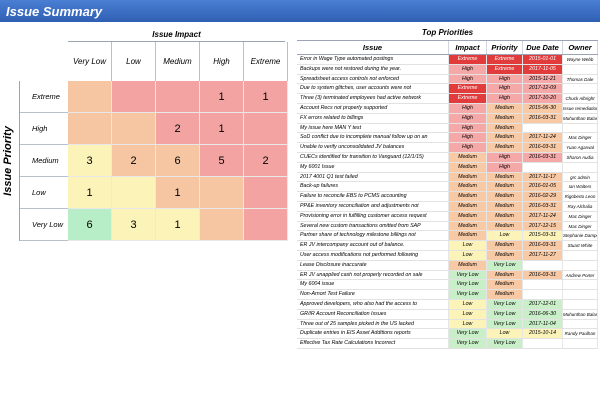 This screenshot has width=600, height=417. What do you see at coordinates (373, 285) in the screenshot?
I see `issue-cell: My 6004 issue` at bounding box center [373, 285].